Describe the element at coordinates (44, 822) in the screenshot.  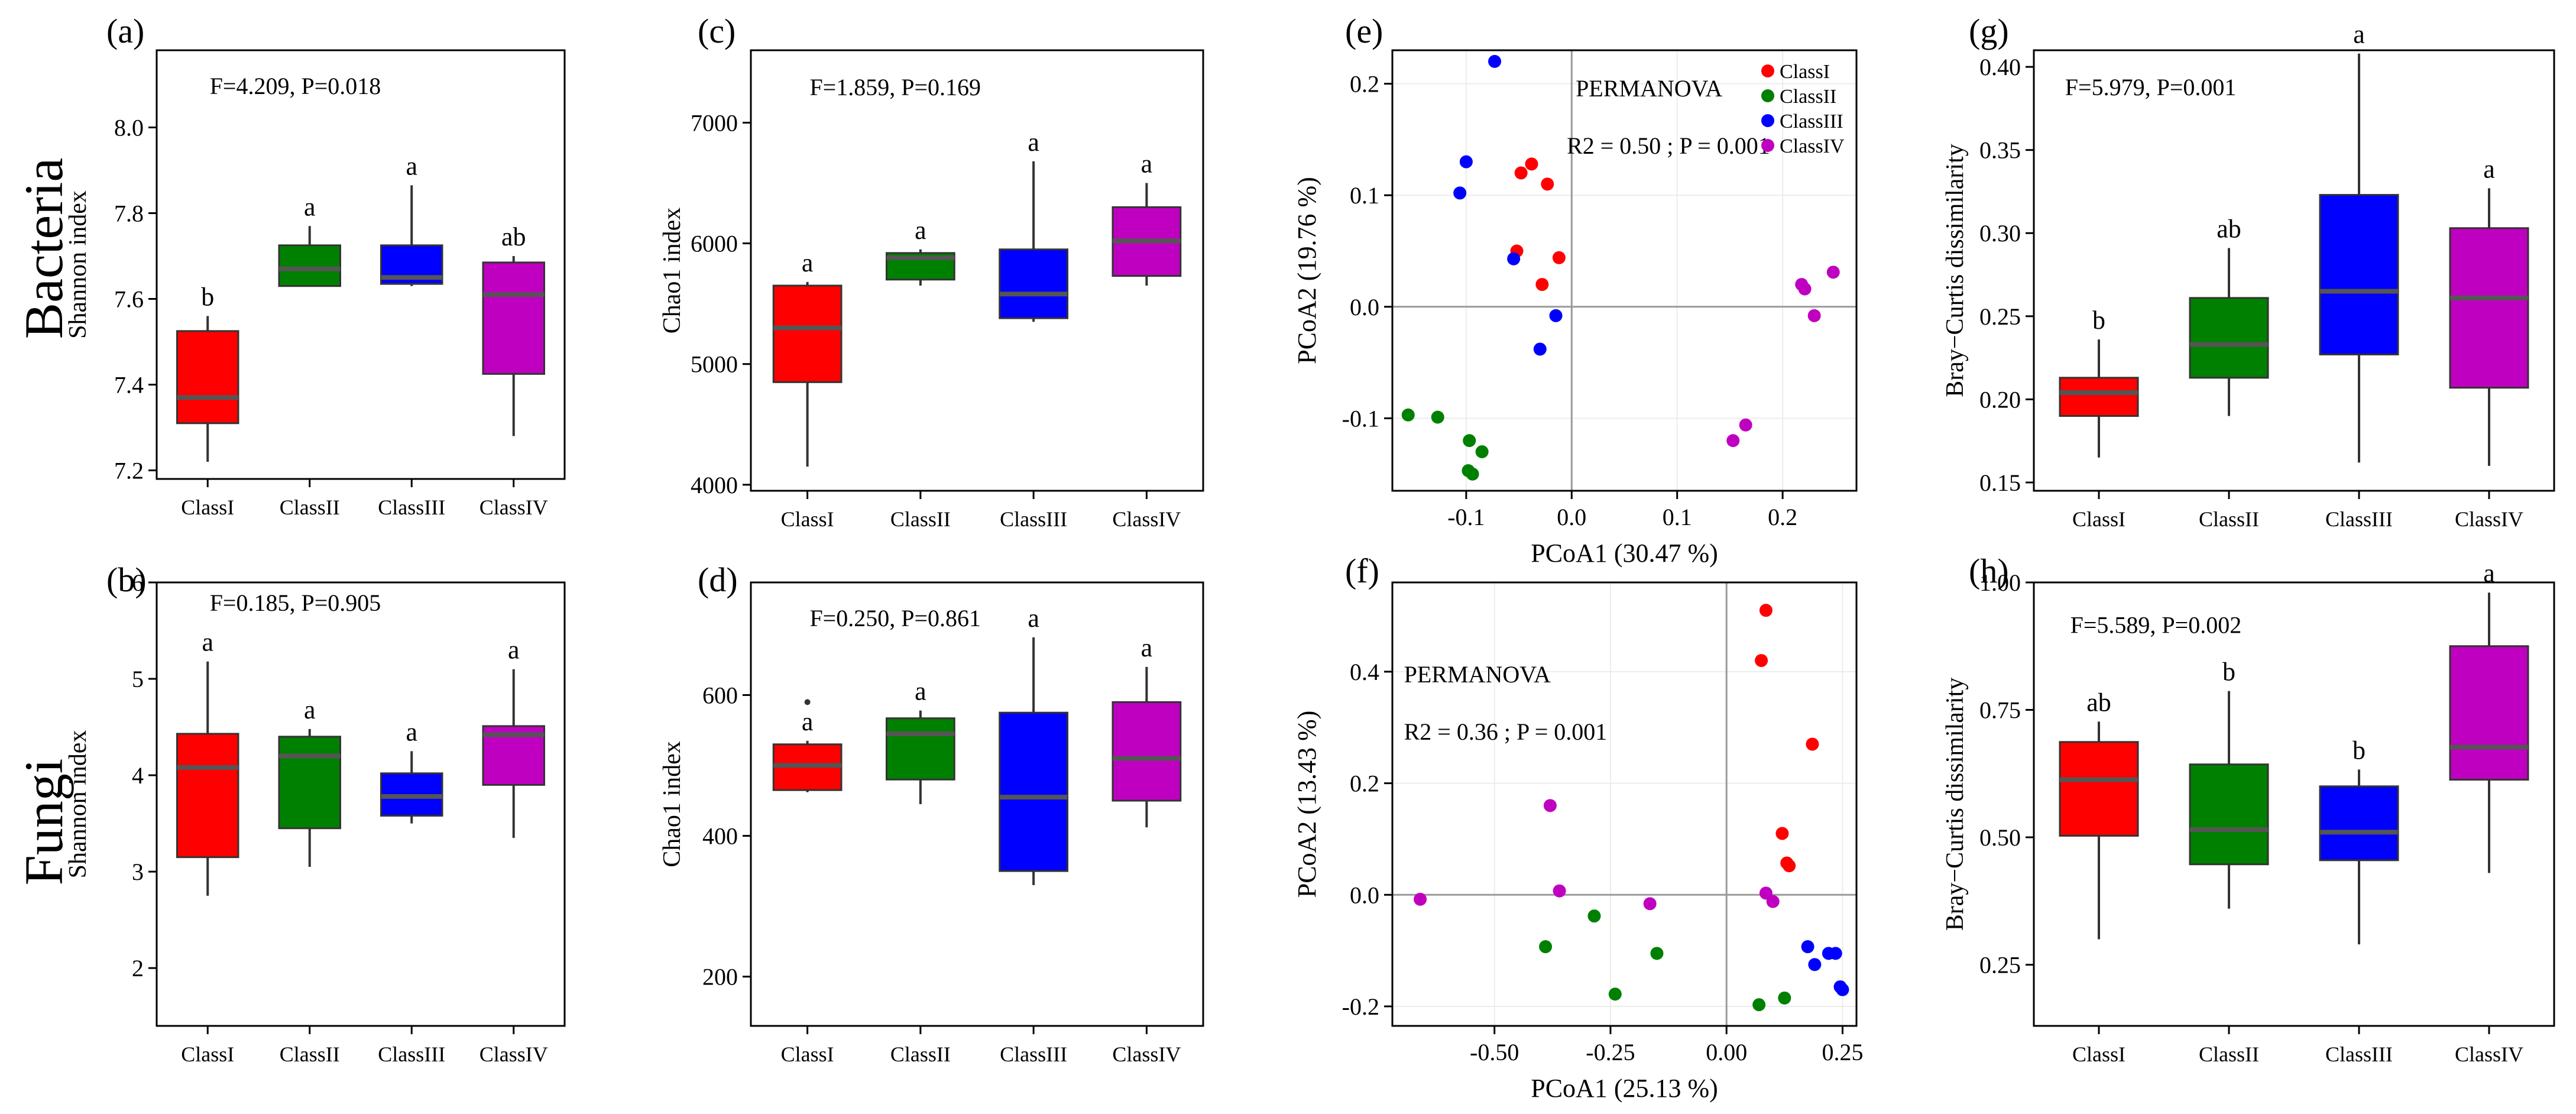
I see `row-label-fungi: Fungi` at that location.